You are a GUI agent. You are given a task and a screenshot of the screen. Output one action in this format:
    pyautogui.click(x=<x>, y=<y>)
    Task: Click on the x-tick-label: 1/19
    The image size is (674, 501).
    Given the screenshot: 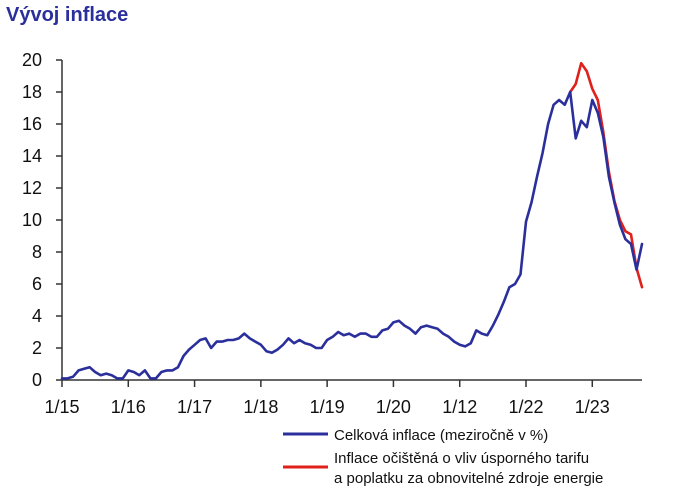 What is the action you would take?
    pyautogui.click(x=327, y=407)
    